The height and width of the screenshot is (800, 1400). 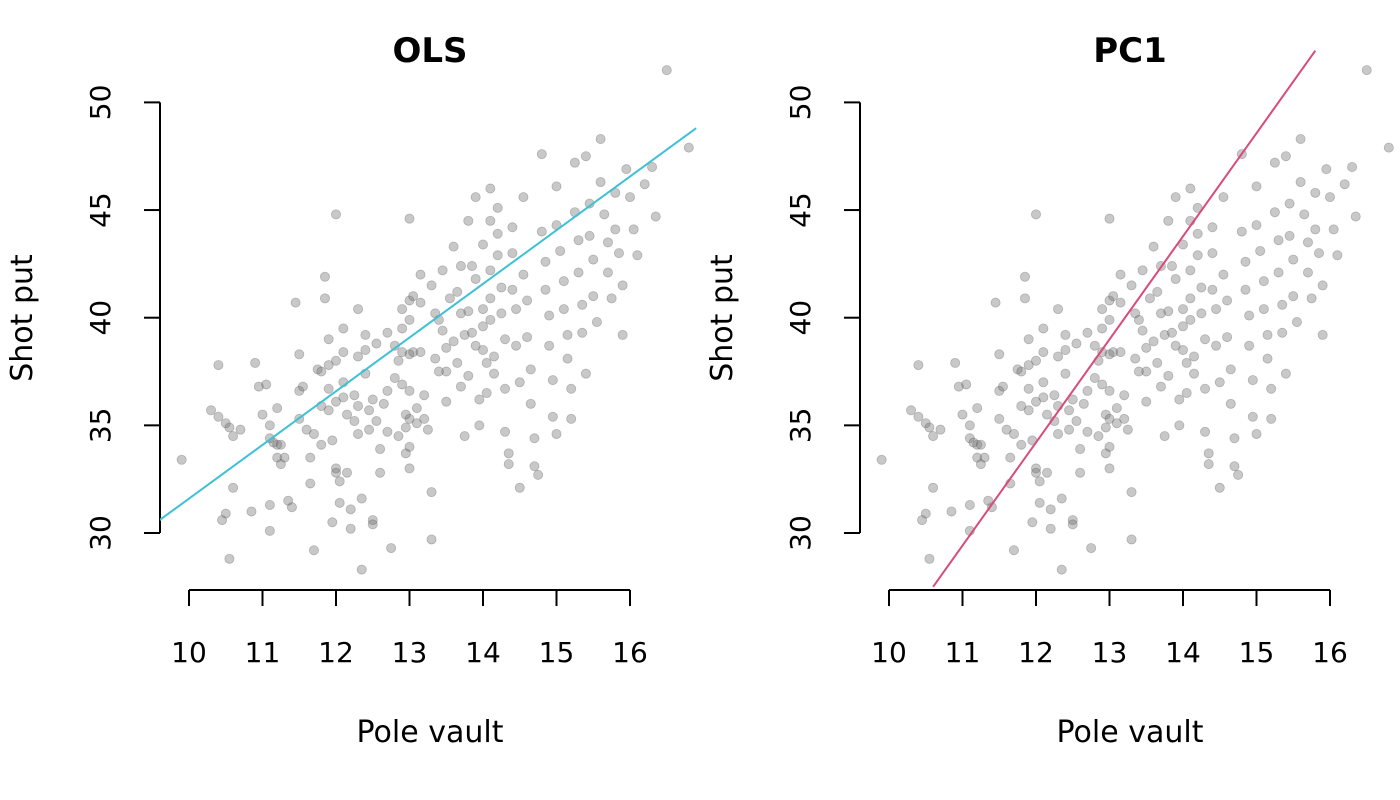 I want to click on chart-title: PC1, so click(x=1130, y=51).